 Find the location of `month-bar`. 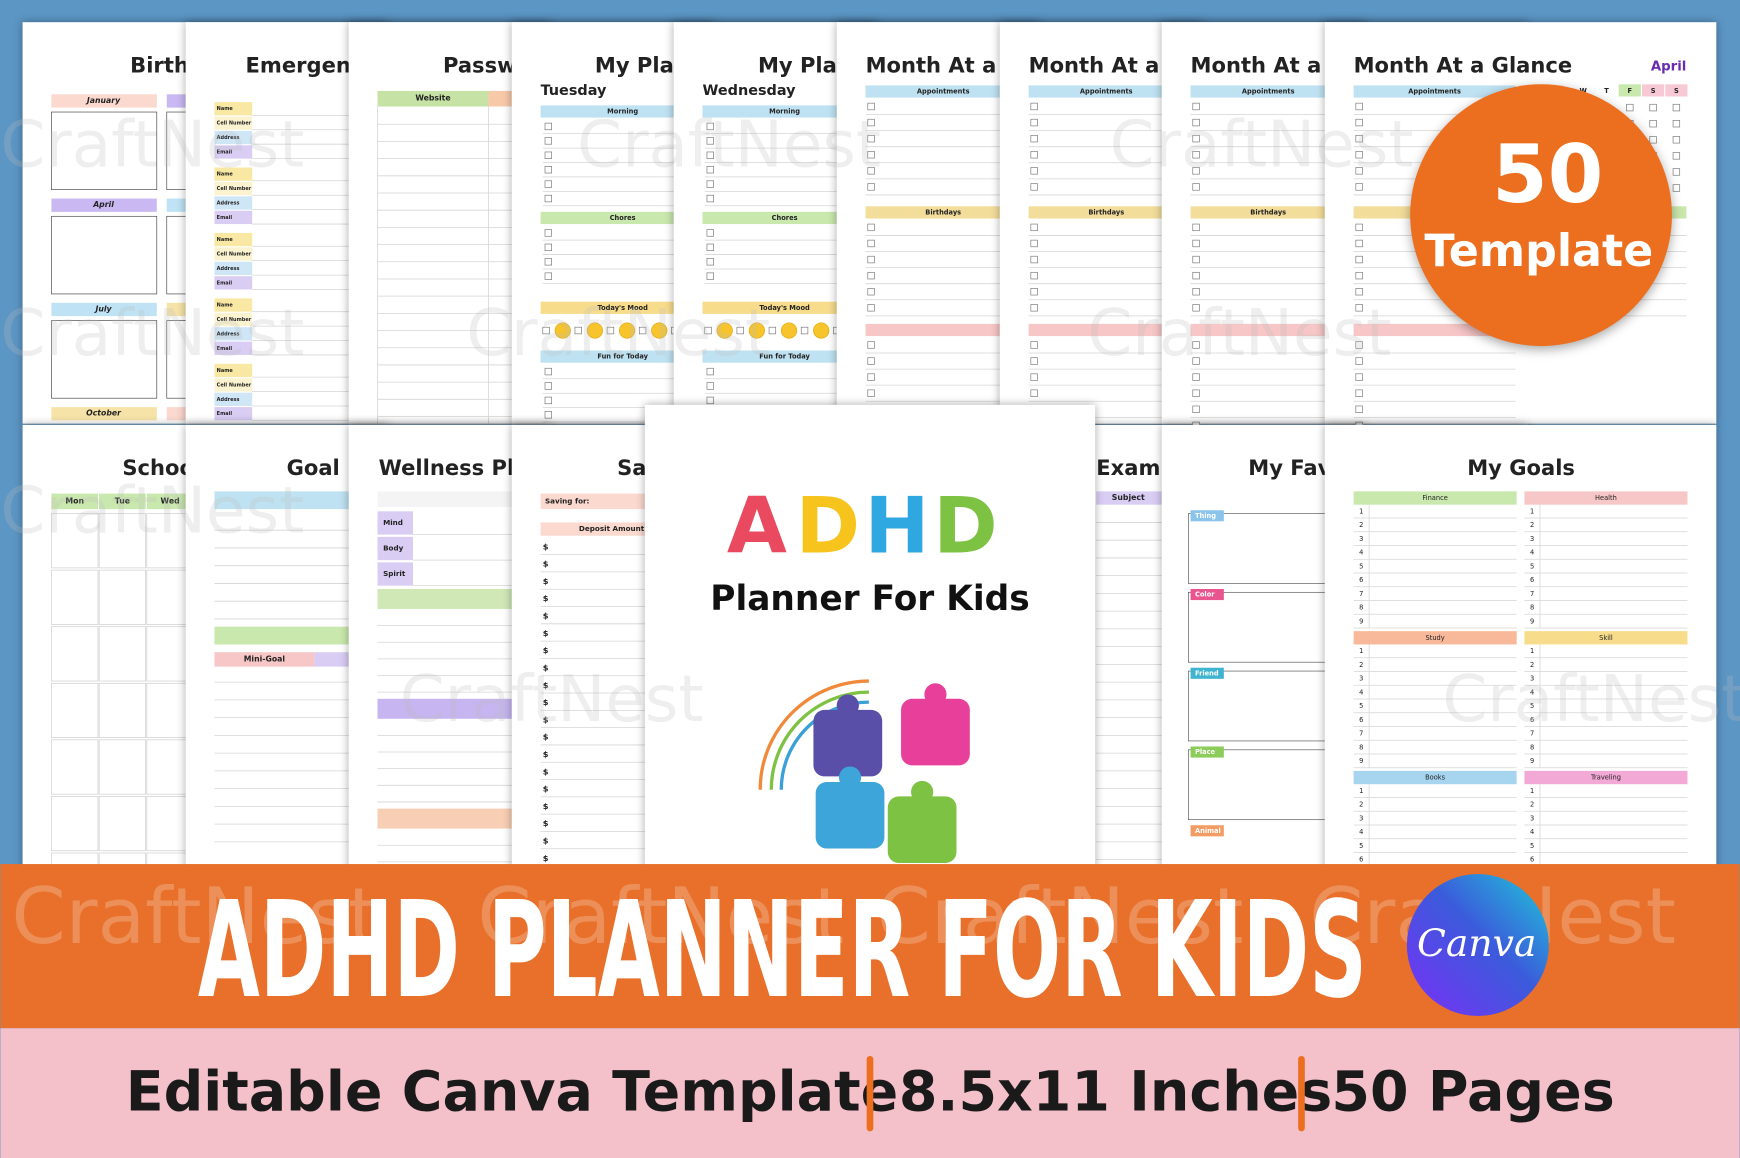

month-bar is located at coordinates (104, 309).